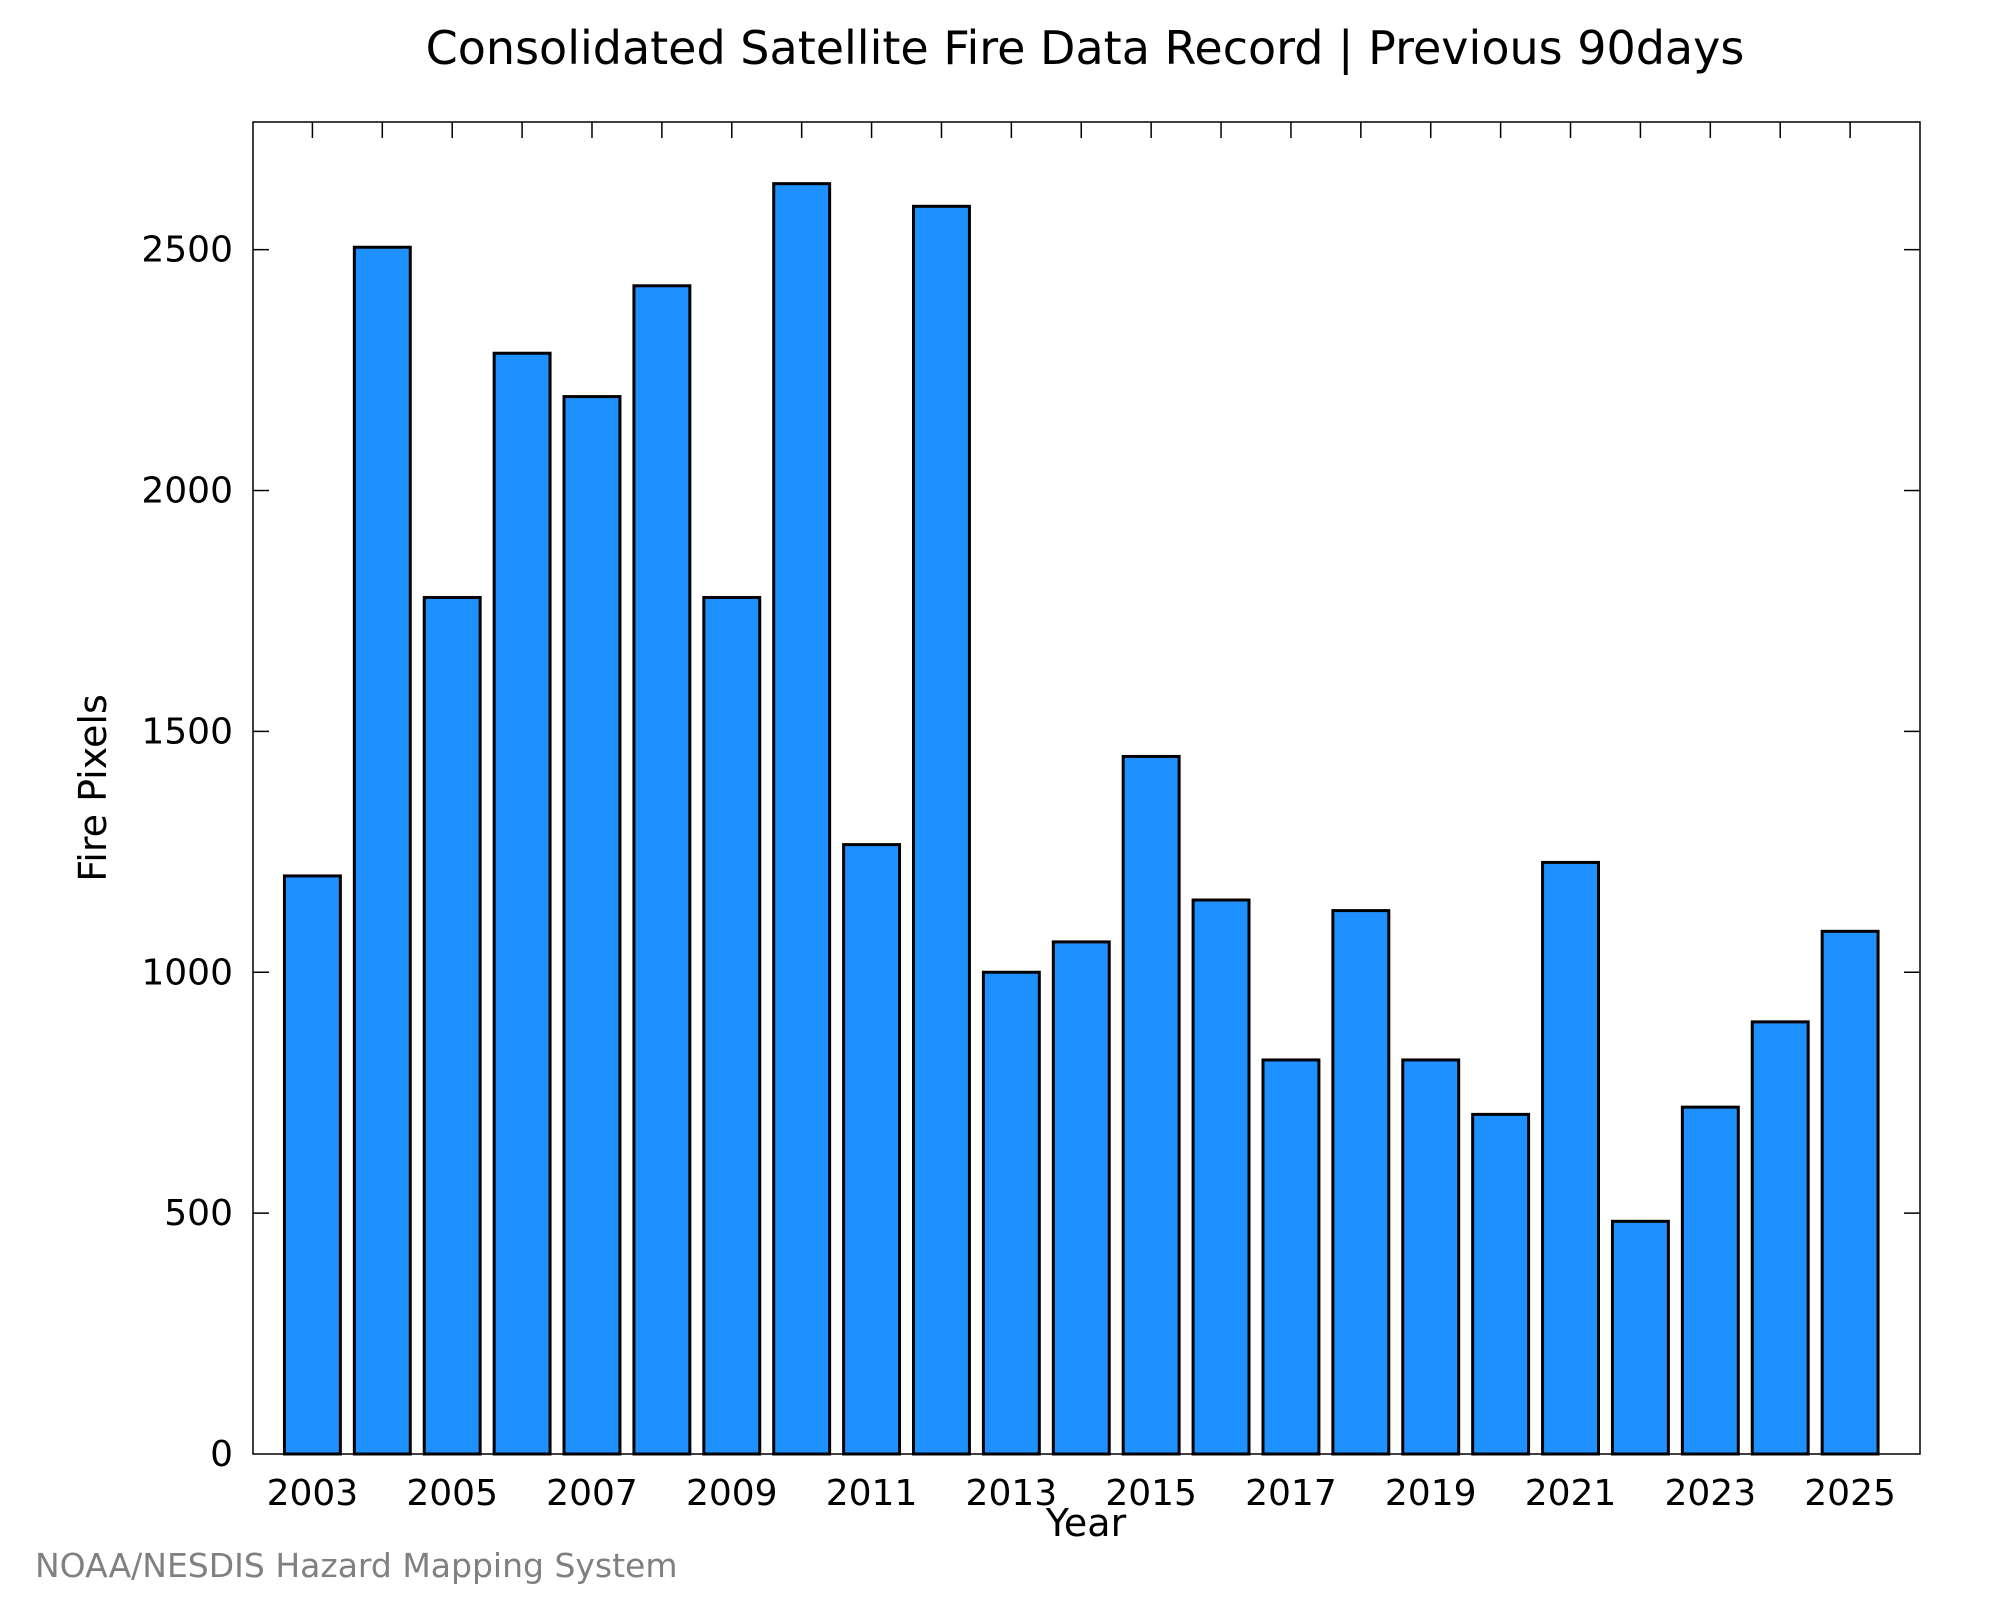 This screenshot has width=2000, height=1600. Describe the element at coordinates (187, 972) in the screenshot. I see `y-tick-label-1000: 1000` at that location.